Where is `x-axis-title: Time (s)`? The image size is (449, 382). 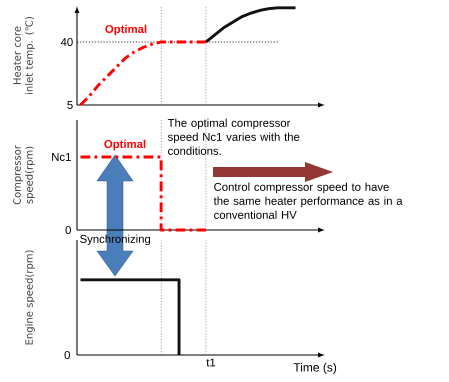
x-axis-title: Time (s) is located at coordinates (315, 368).